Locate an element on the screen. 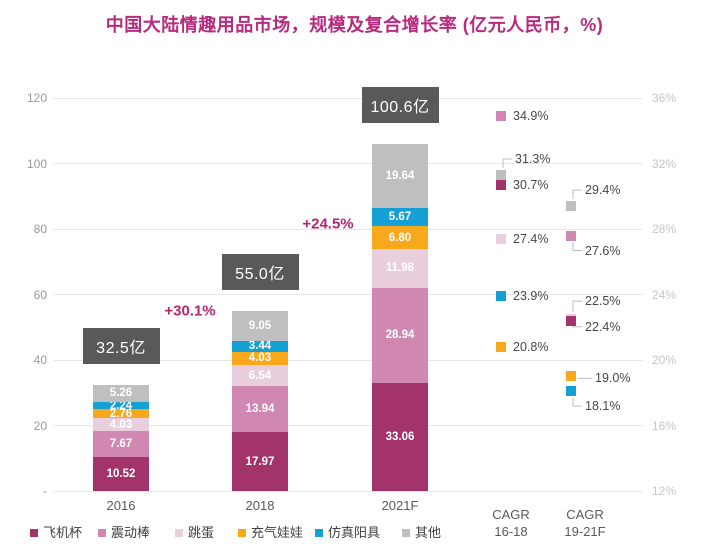 The width and height of the screenshot is (709, 552). bar-segment: 28.94 is located at coordinates (400, 335).